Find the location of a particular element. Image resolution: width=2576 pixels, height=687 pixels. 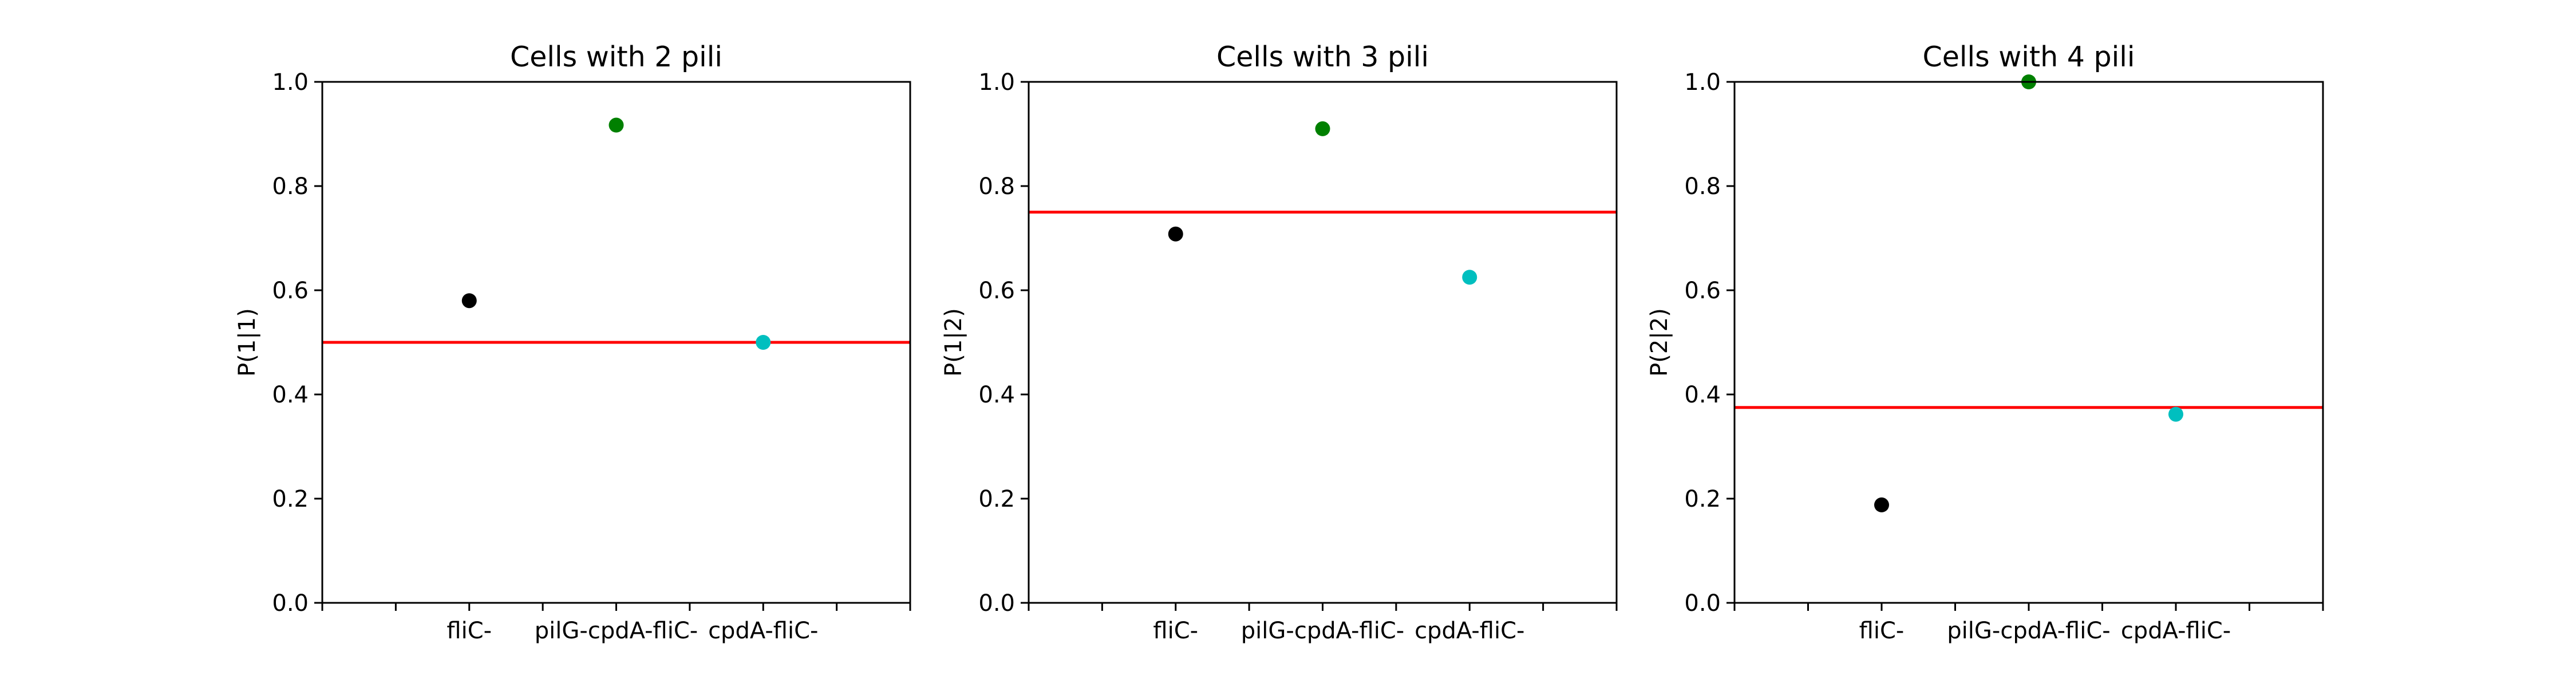

y-axis-label: P(2|2) is located at coordinates (1659, 342).